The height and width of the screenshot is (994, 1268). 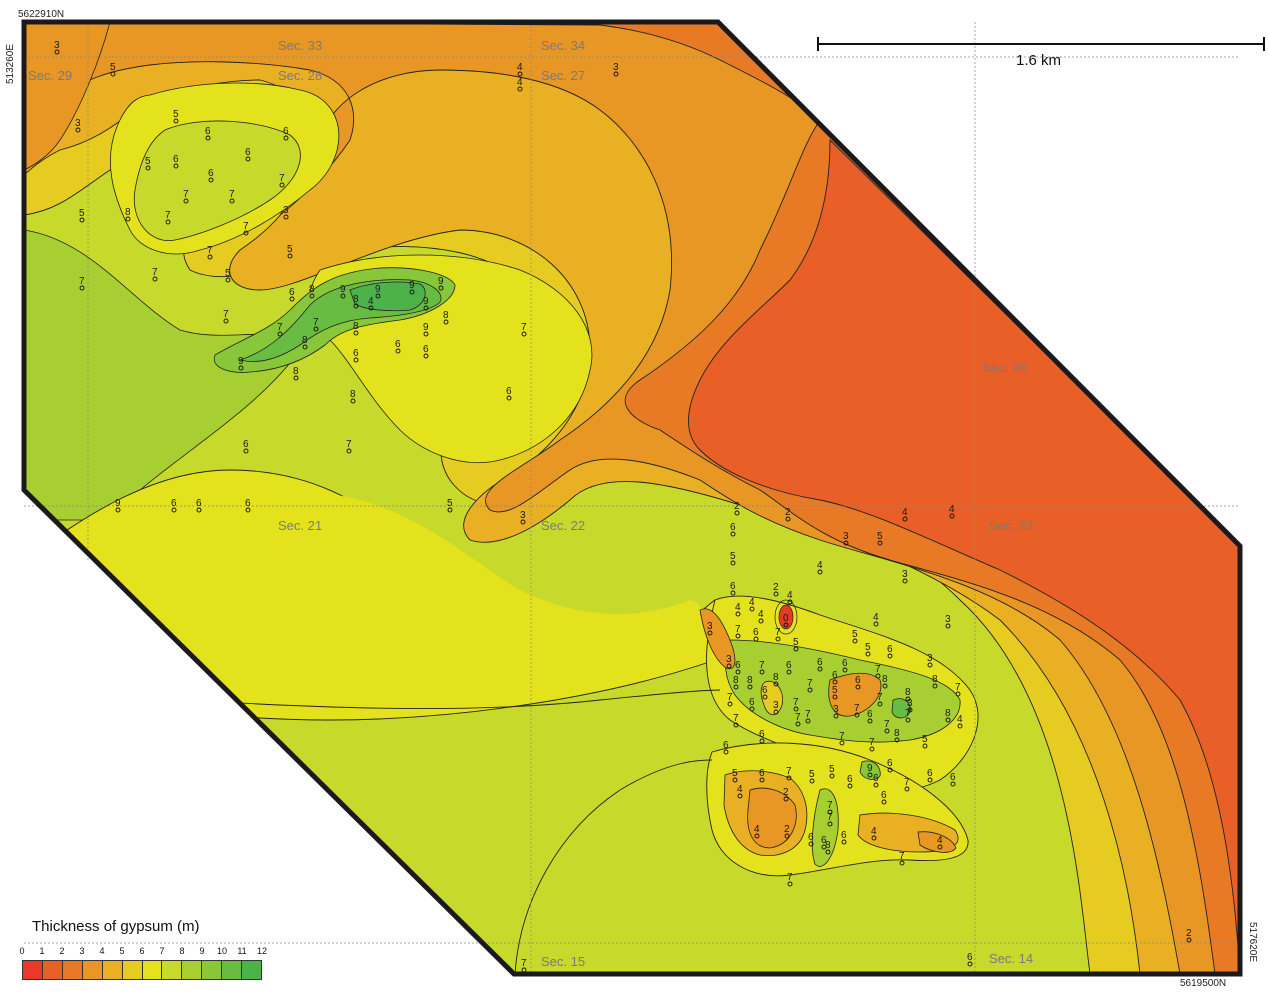 What do you see at coordinates (102, 951) in the screenshot?
I see `legend-tick-label: 4` at bounding box center [102, 951].